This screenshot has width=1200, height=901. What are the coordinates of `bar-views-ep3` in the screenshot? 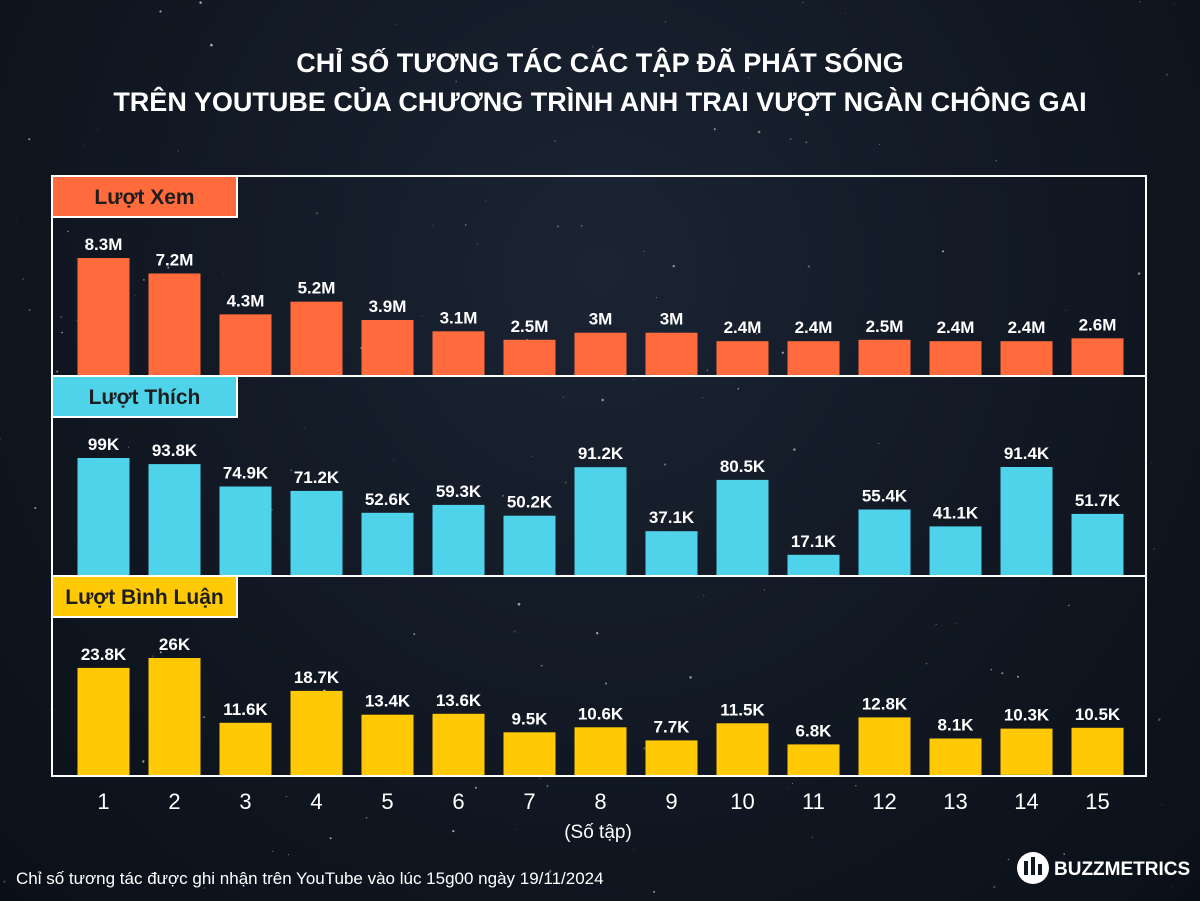 It's located at (245, 344).